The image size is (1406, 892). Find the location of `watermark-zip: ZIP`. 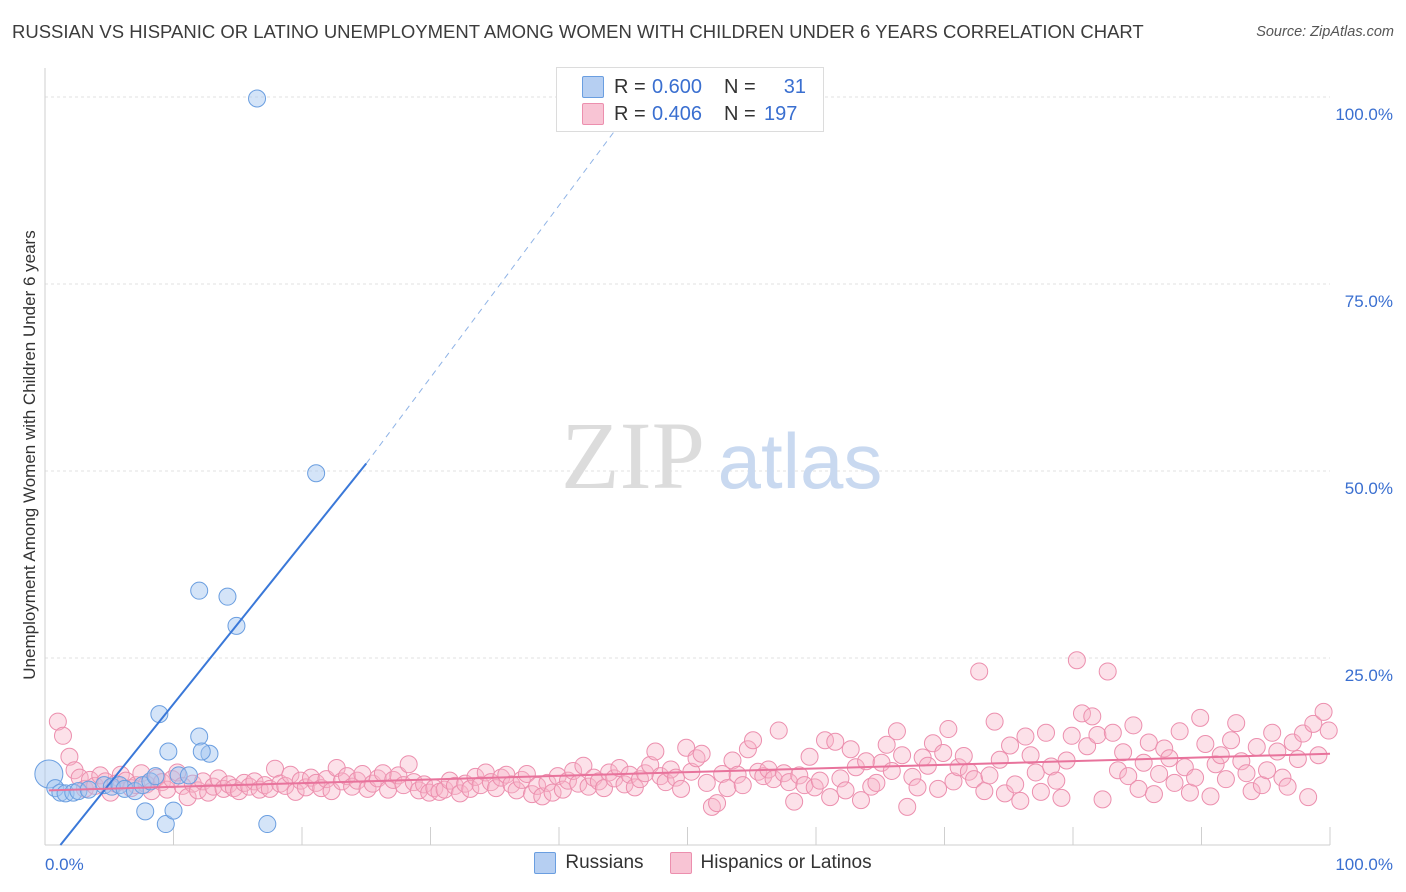

watermark-zip: ZIP is located at coordinates (633, 455).